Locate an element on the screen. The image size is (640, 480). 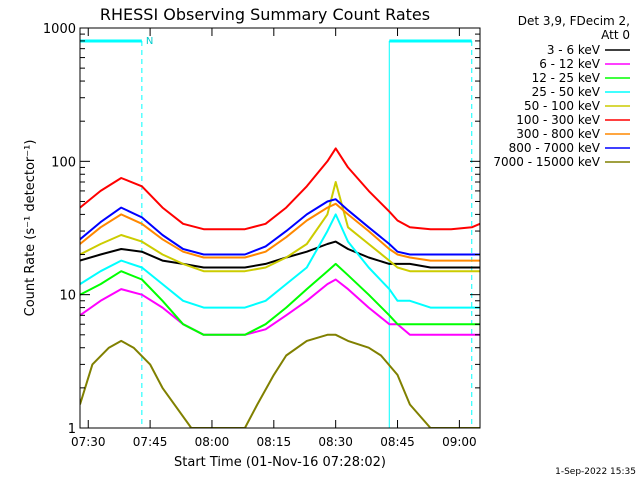
footer-timestamp: 1-Sep-2022 15:35 is located at coordinates (595, 472).